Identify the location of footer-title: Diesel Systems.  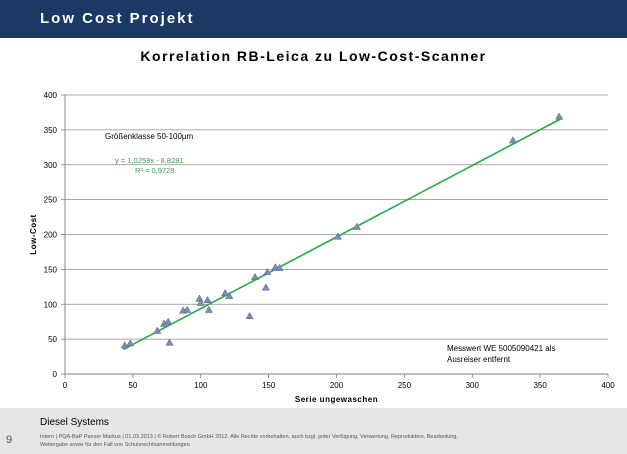
(74, 422).